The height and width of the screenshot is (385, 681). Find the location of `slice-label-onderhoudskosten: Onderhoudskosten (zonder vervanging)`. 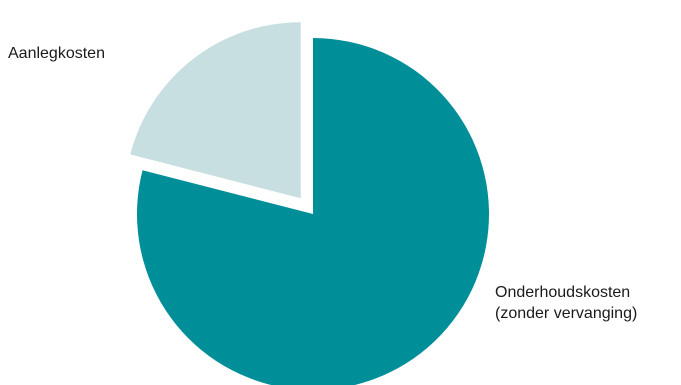

slice-label-onderhoudskosten: Onderhoudskosten (zonder vervanging) is located at coordinates (566, 303).